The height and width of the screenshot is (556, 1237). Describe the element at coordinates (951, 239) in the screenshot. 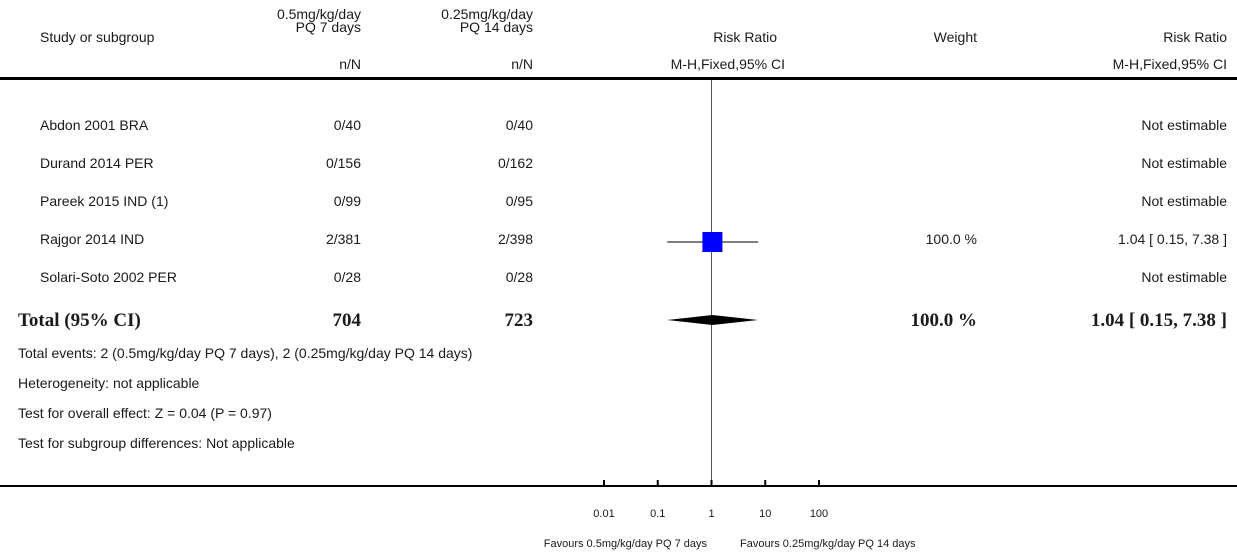

I see `study-weight: 100.0 %` at that location.